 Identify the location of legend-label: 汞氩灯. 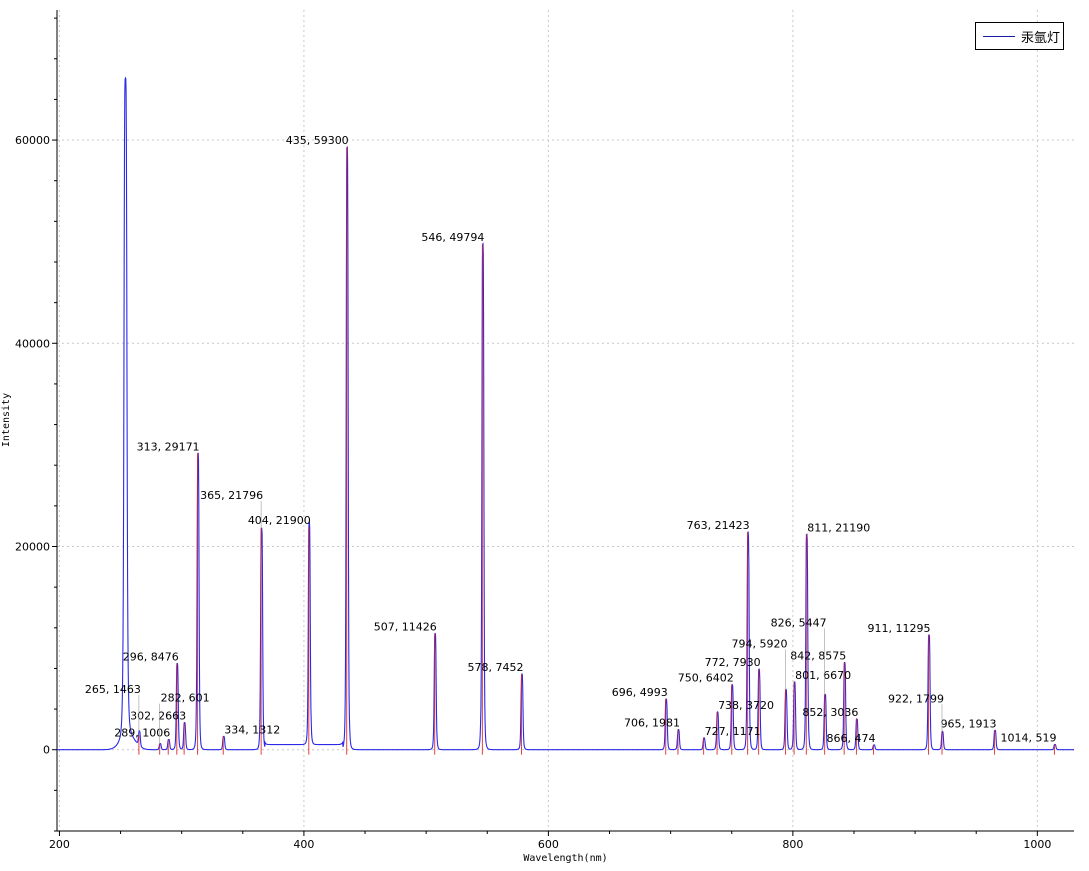
(1041, 38).